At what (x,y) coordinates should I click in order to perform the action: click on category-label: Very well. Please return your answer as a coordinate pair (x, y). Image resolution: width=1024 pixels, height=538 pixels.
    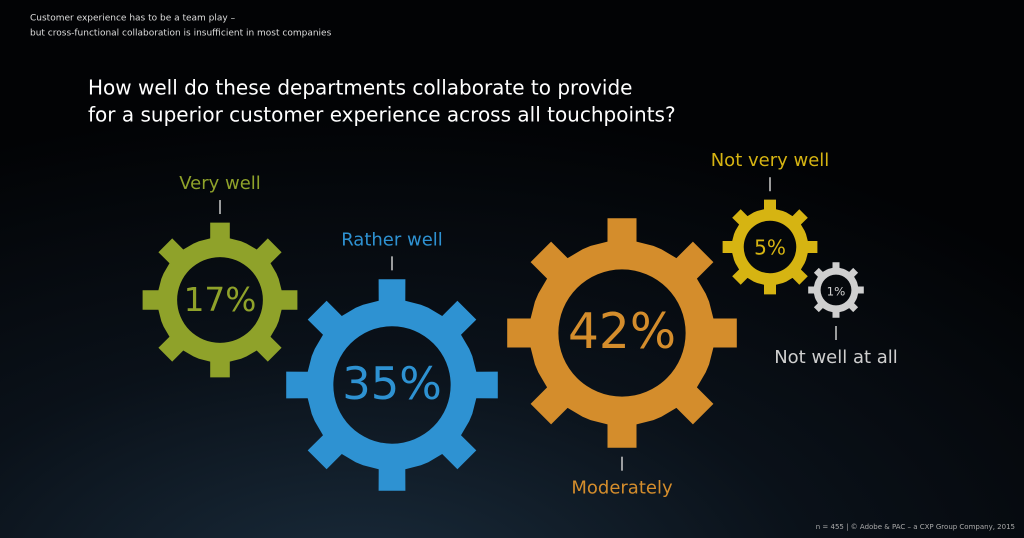
    Looking at the image, I should click on (220, 183).